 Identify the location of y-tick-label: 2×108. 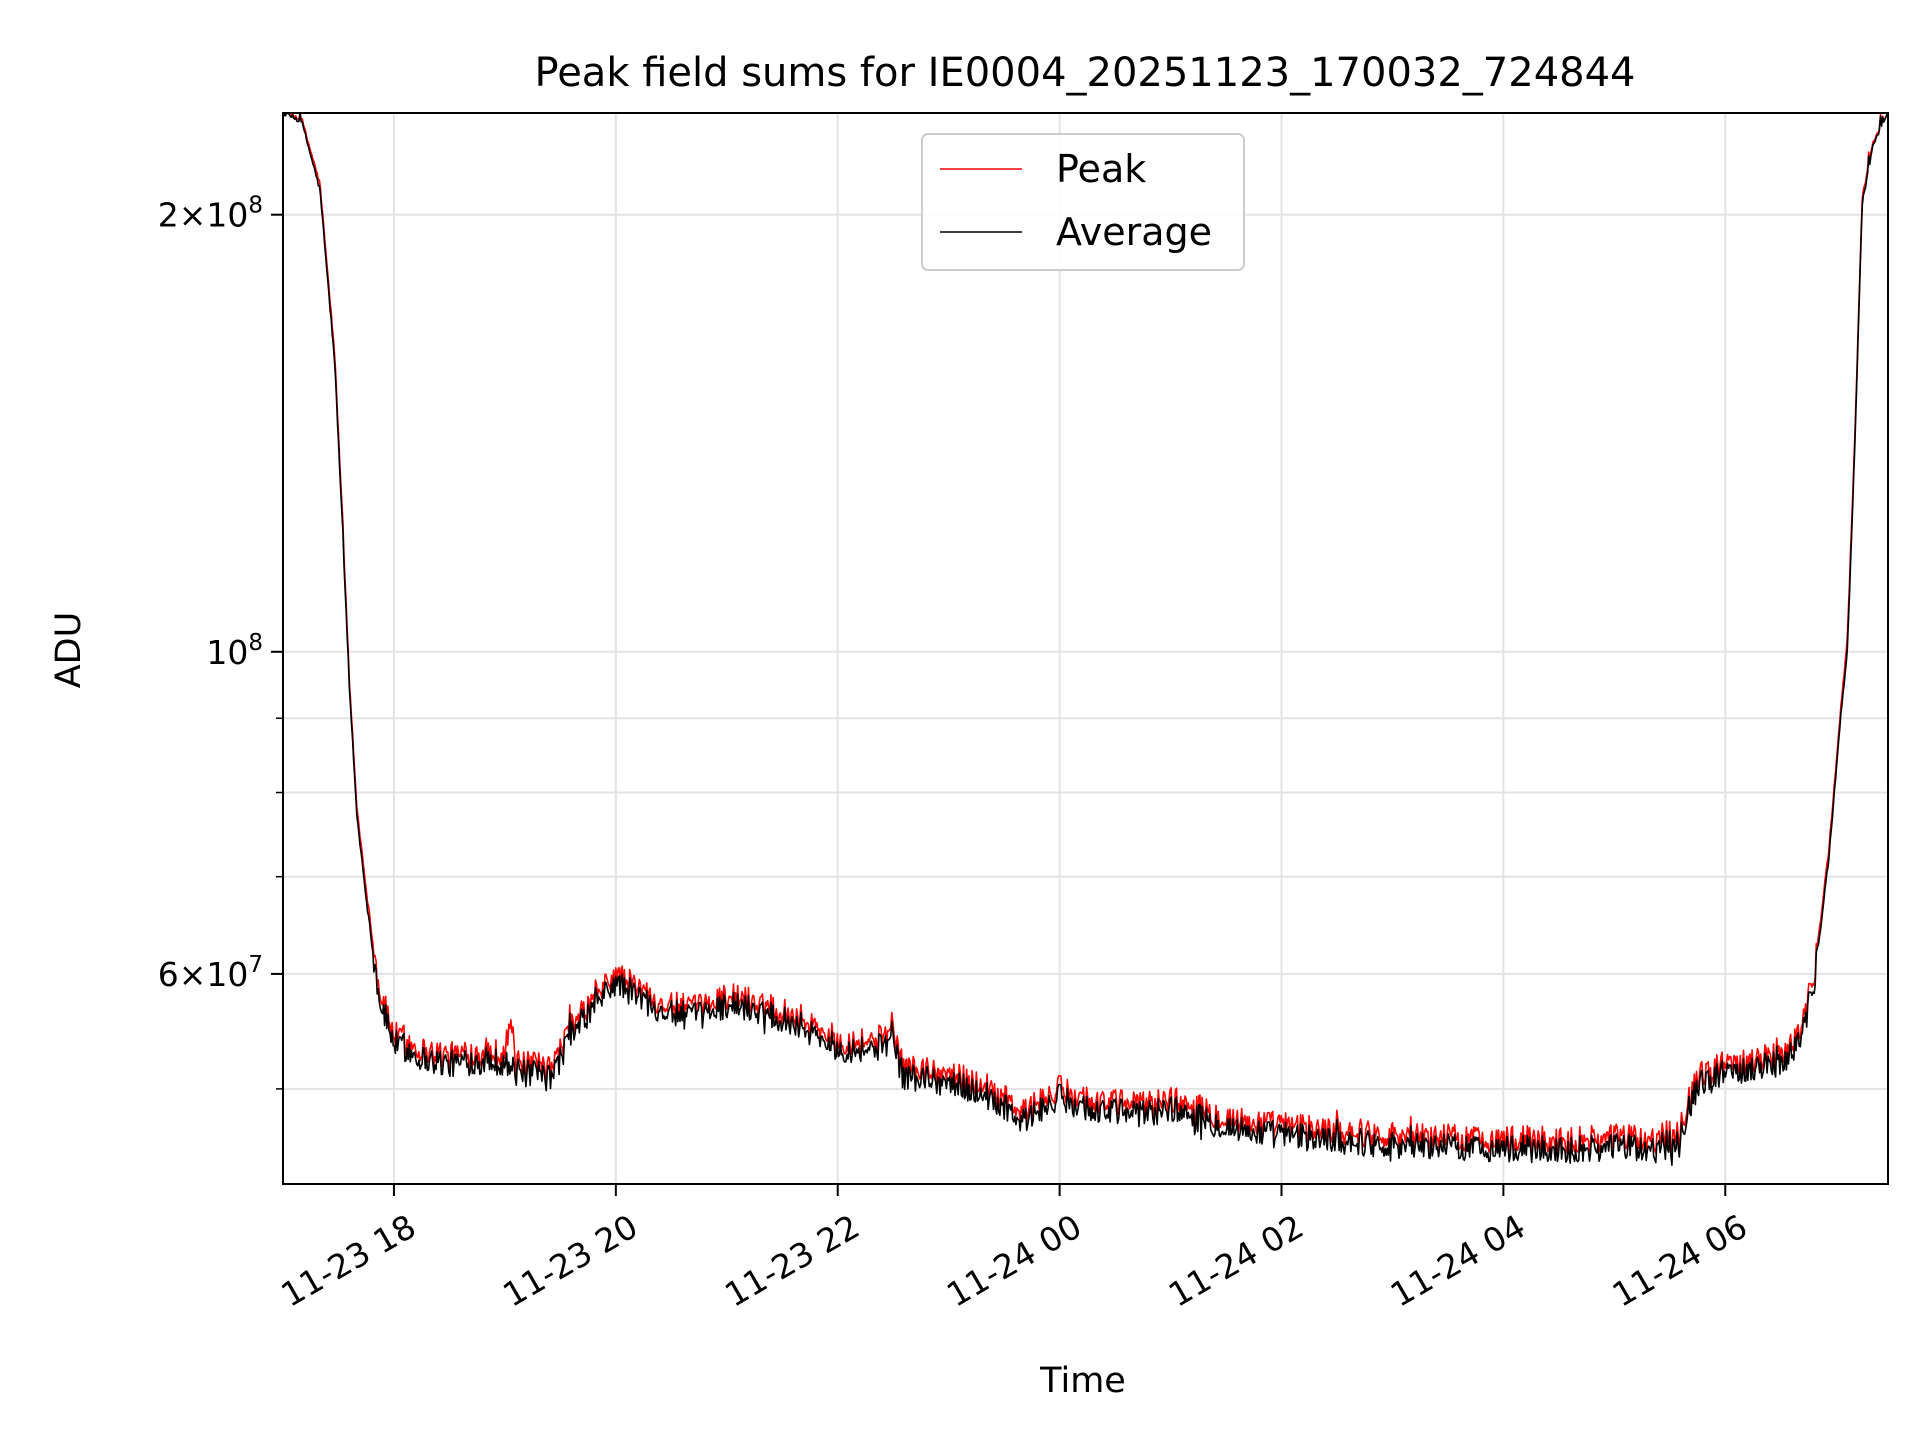
(210, 214).